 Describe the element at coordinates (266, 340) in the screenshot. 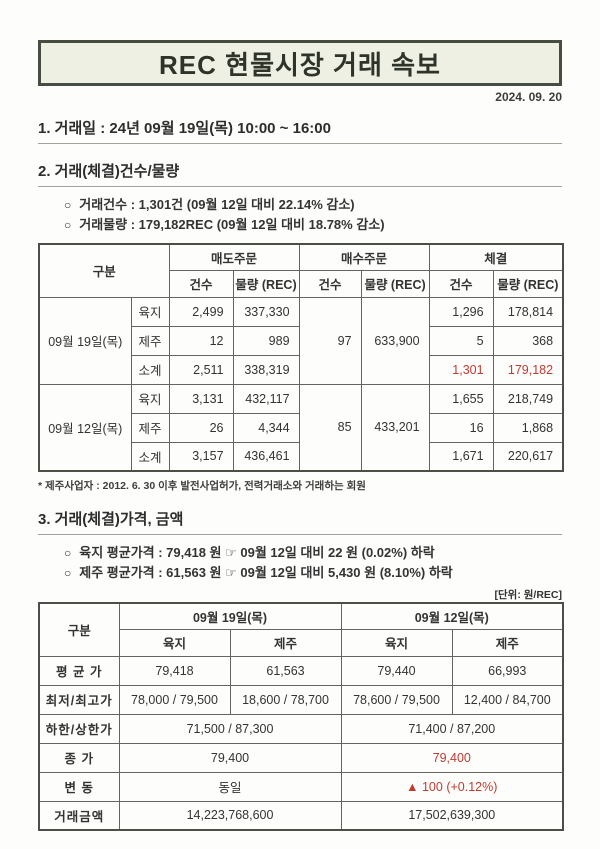

I see `sell-volume-cell: 989` at that location.